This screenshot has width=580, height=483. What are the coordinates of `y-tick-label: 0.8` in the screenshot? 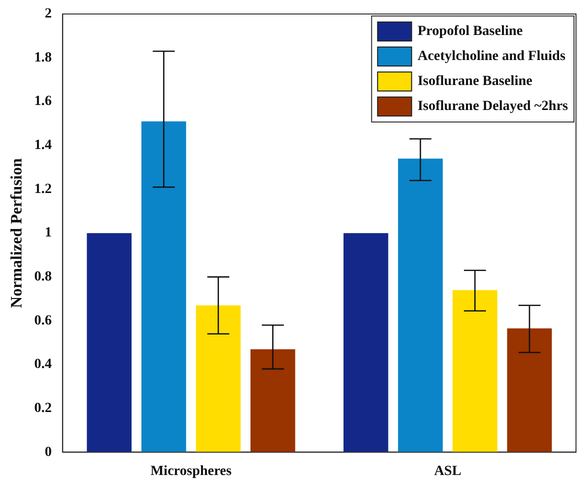 It's located at (43, 277).